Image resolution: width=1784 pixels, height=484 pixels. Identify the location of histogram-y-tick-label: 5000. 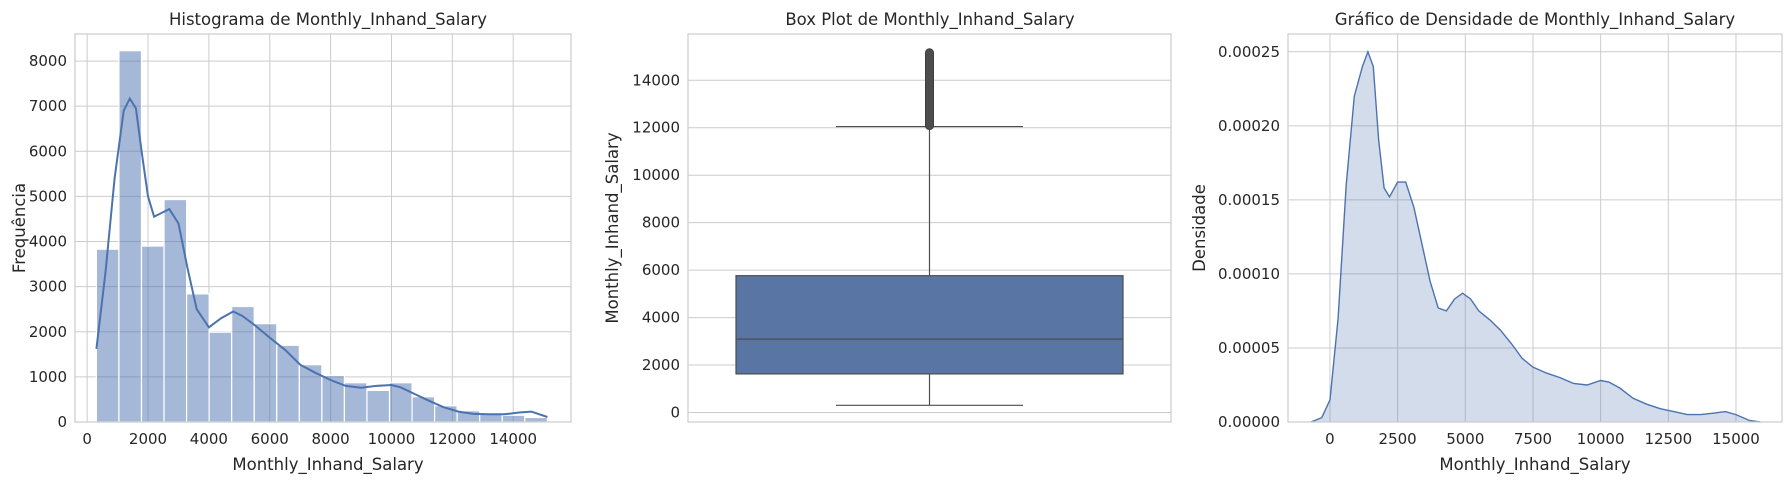
(48, 196).